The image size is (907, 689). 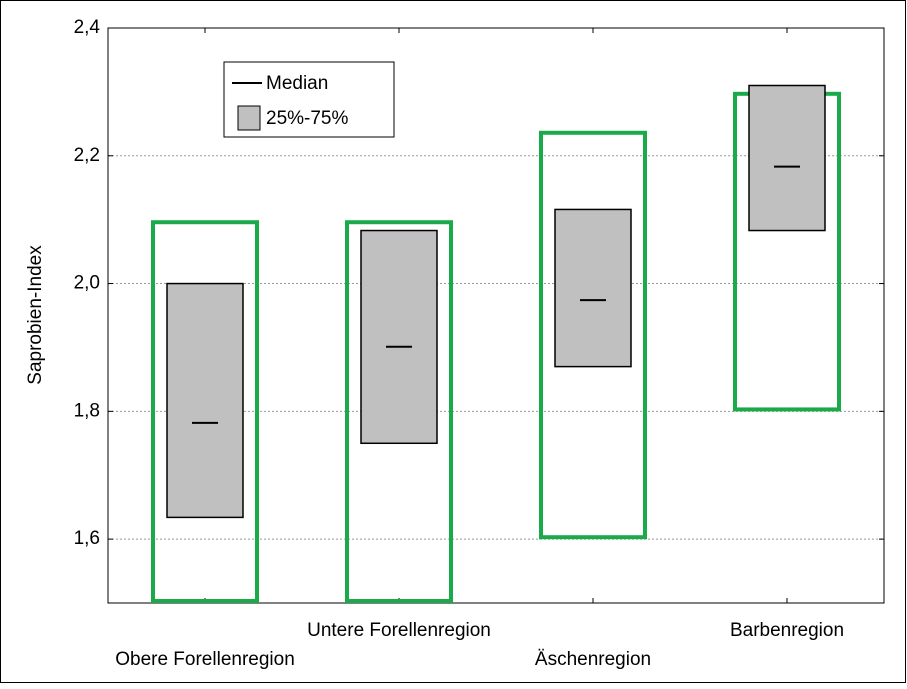 What do you see at coordinates (87, 283) in the screenshot?
I see `y-tick-label: 2,0` at bounding box center [87, 283].